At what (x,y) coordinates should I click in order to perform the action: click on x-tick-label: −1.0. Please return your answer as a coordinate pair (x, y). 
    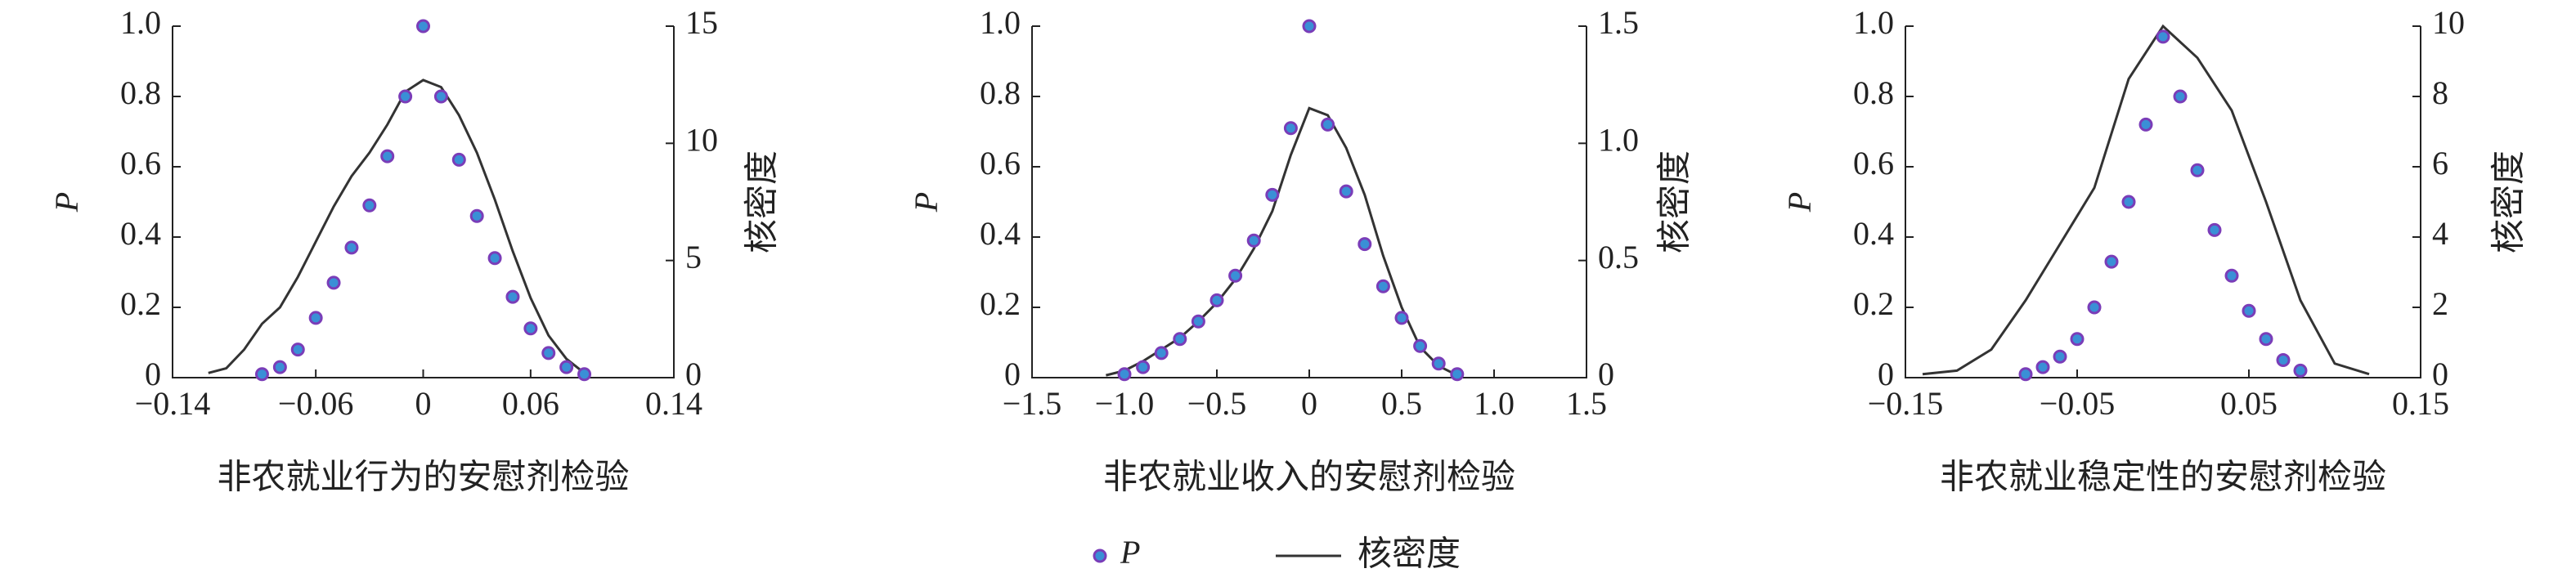
    Looking at the image, I should click on (1125, 404).